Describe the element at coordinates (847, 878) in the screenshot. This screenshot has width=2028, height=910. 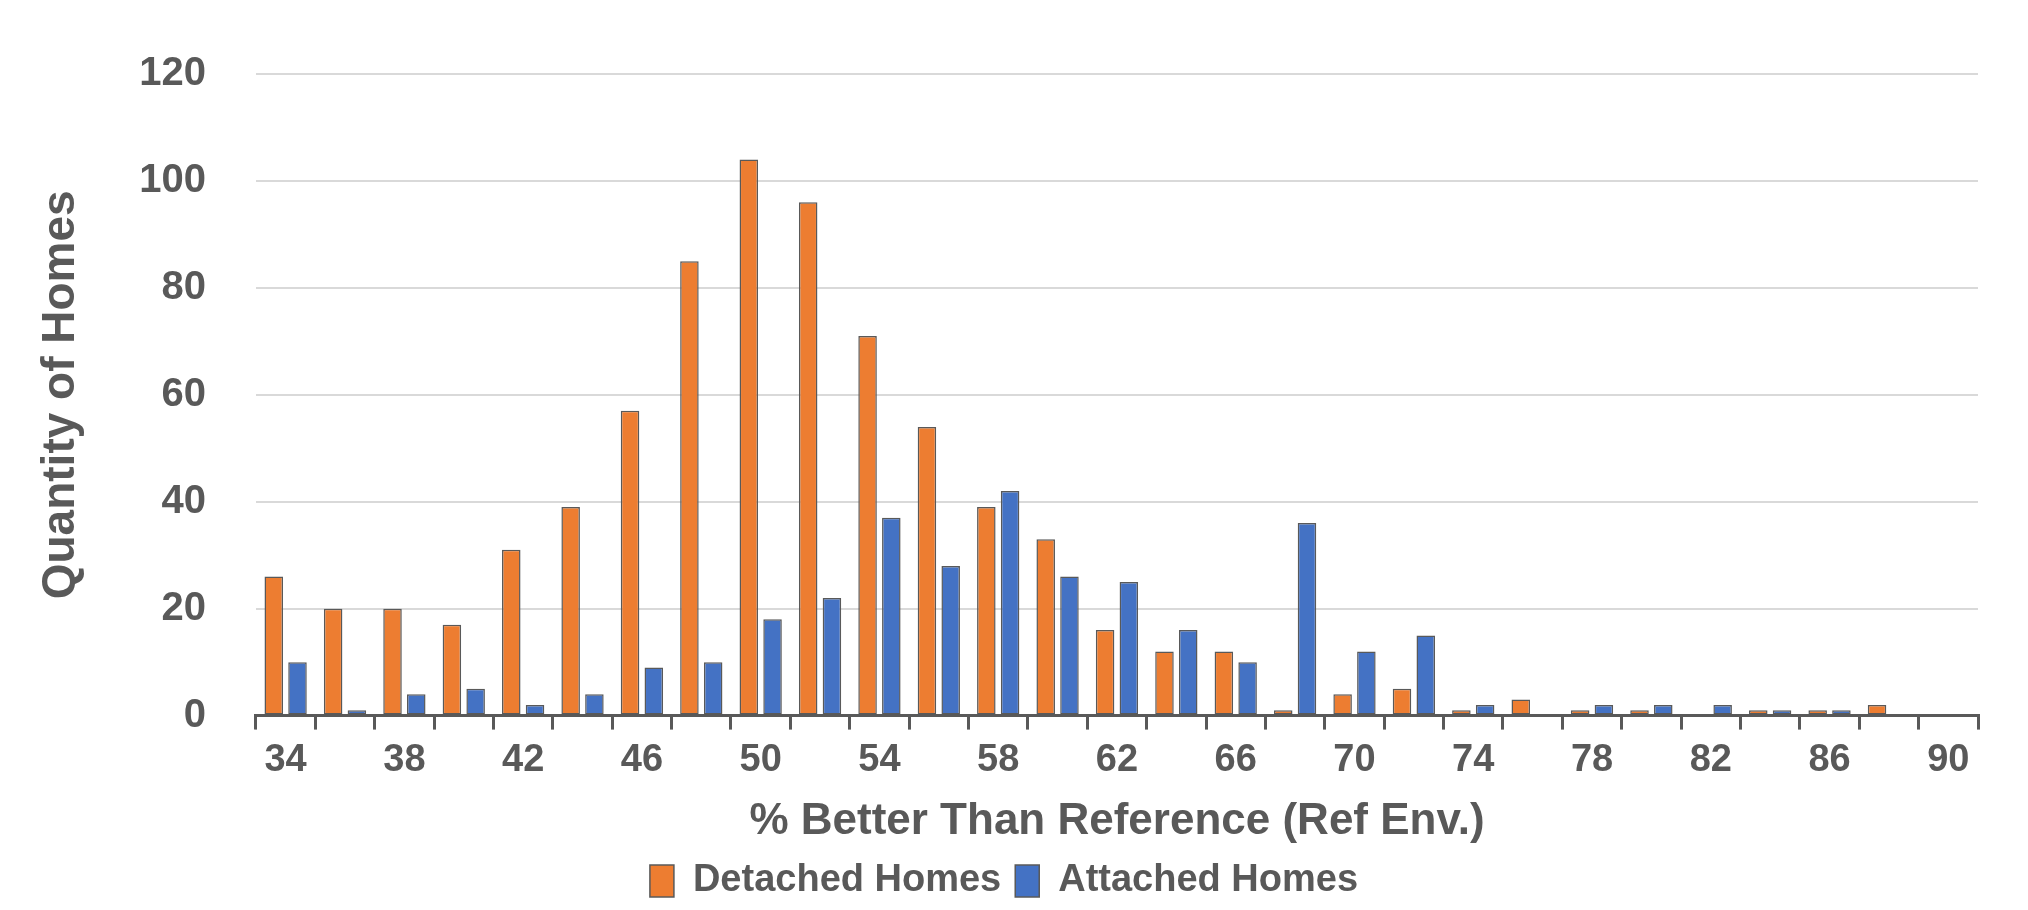
I see `legend-label: Detached Homes` at that location.